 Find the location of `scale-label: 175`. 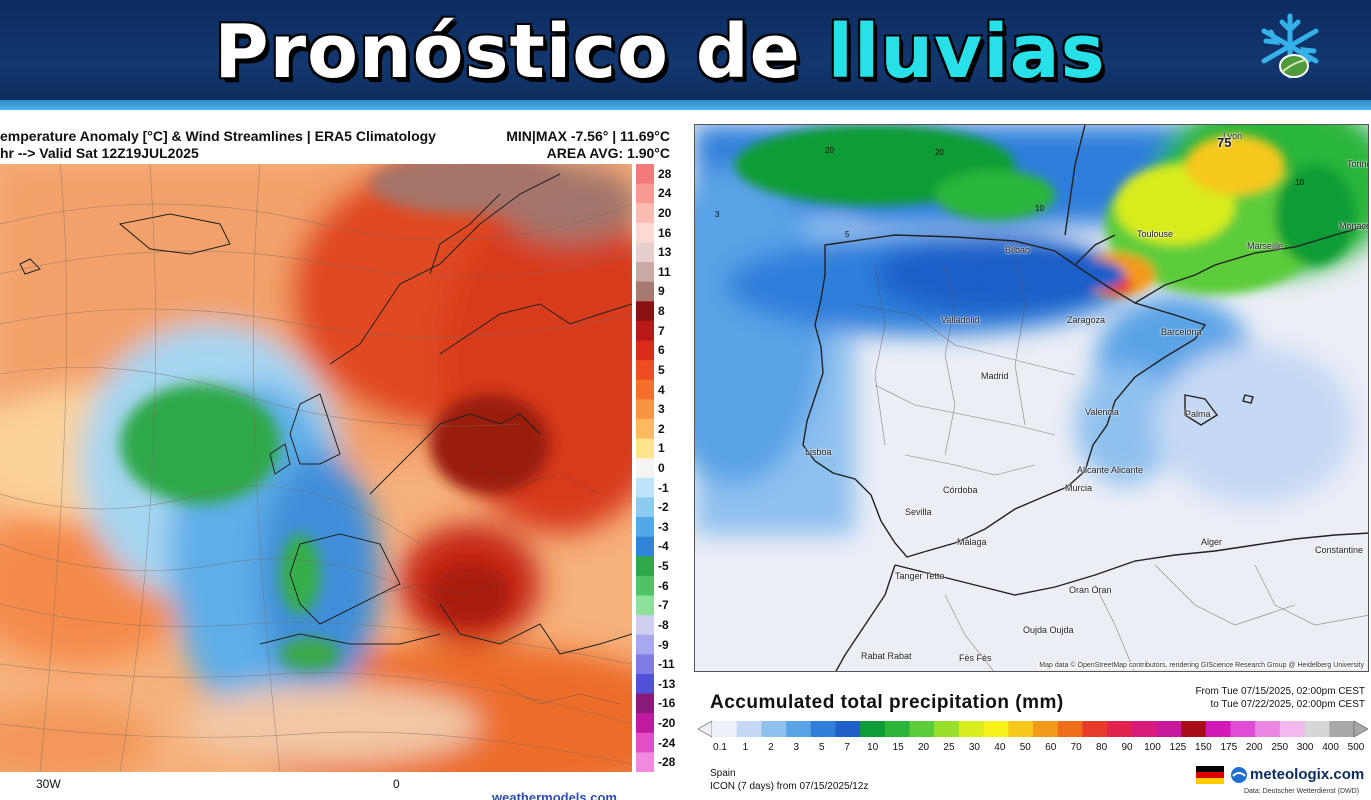

scale-label: 175 is located at coordinates (1229, 747).